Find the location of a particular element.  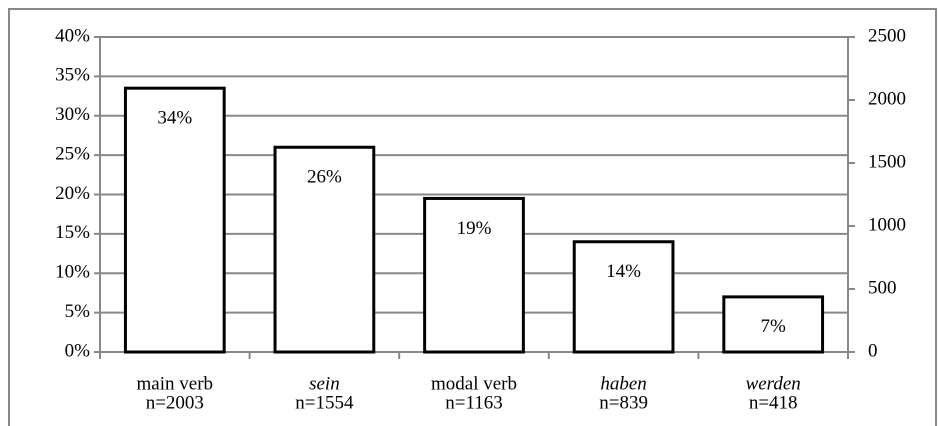

y2-tick-label: 500 is located at coordinates (882, 287).